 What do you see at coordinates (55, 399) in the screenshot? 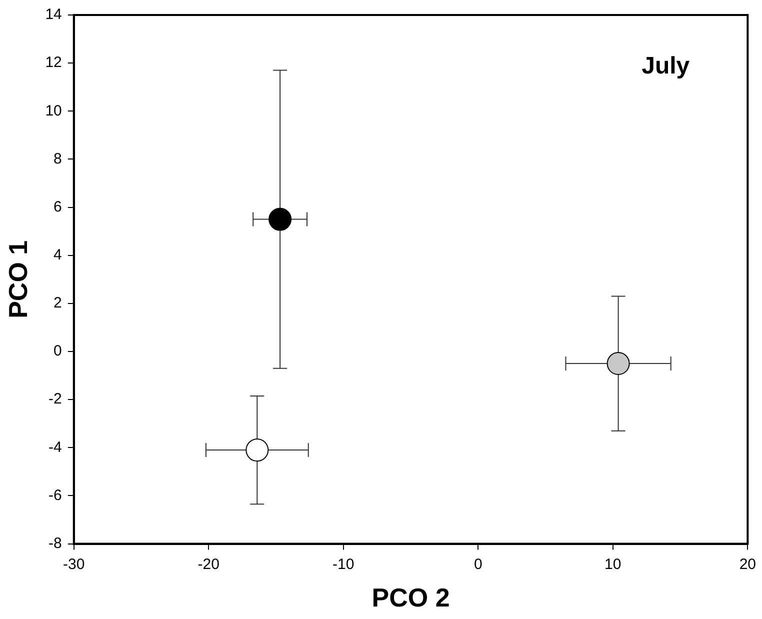
I see `y-tick-label: -2` at bounding box center [55, 399].